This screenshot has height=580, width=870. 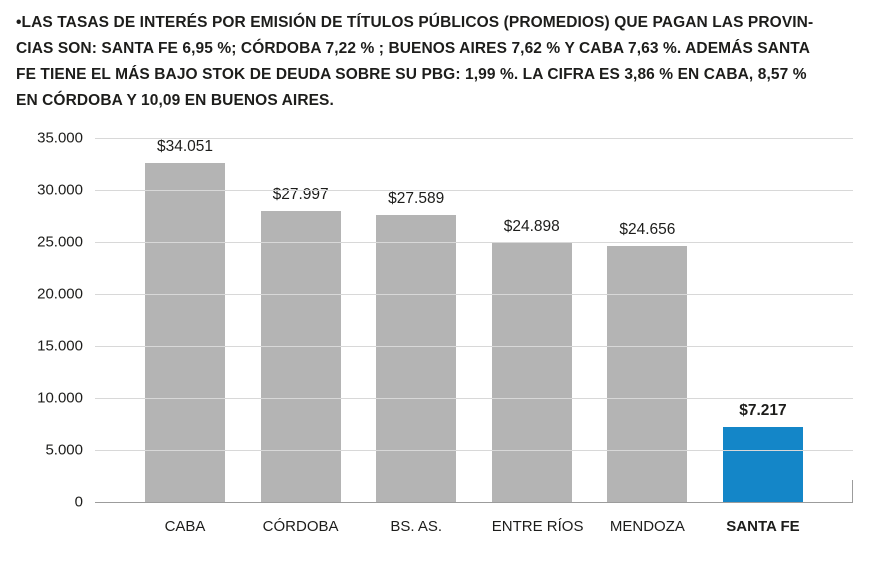 I want to click on bar-value-label: $7.217, so click(x=763, y=410).